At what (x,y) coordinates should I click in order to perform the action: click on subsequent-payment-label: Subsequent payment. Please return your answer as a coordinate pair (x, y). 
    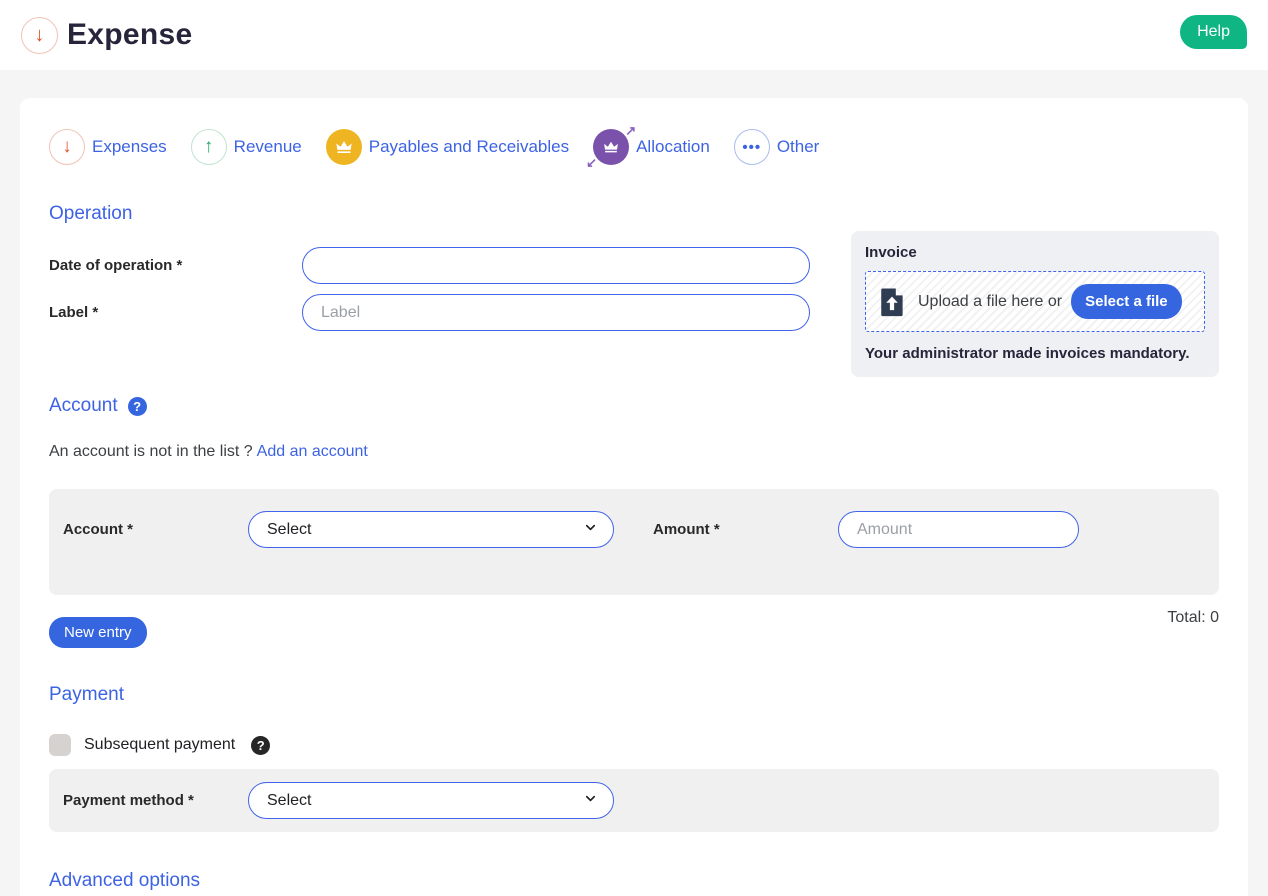
    Looking at the image, I should click on (160, 744).